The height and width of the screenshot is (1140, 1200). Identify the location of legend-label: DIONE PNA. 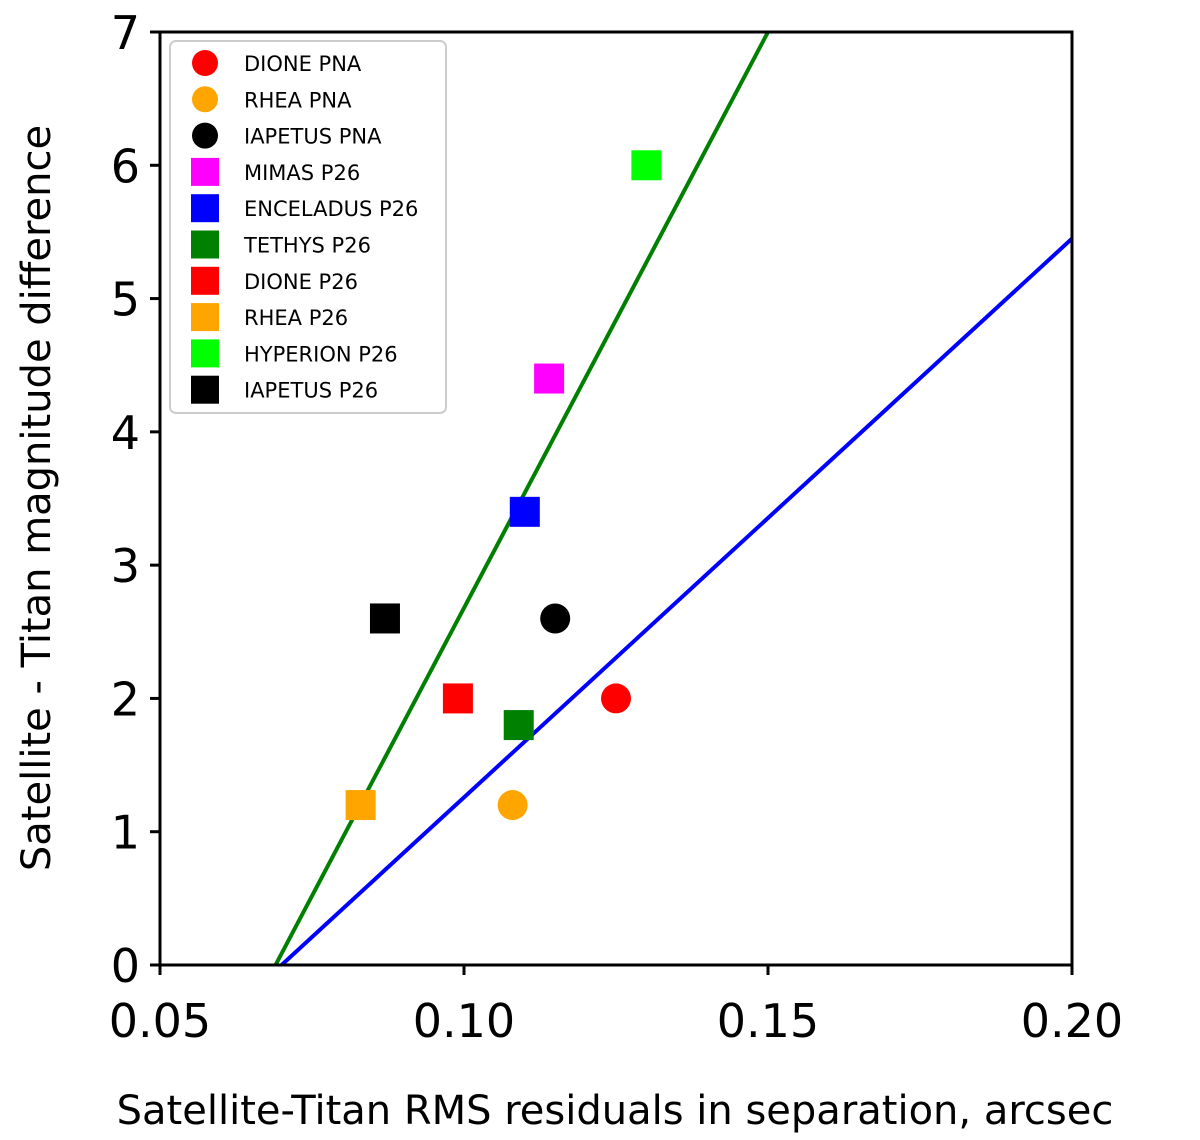
(303, 64).